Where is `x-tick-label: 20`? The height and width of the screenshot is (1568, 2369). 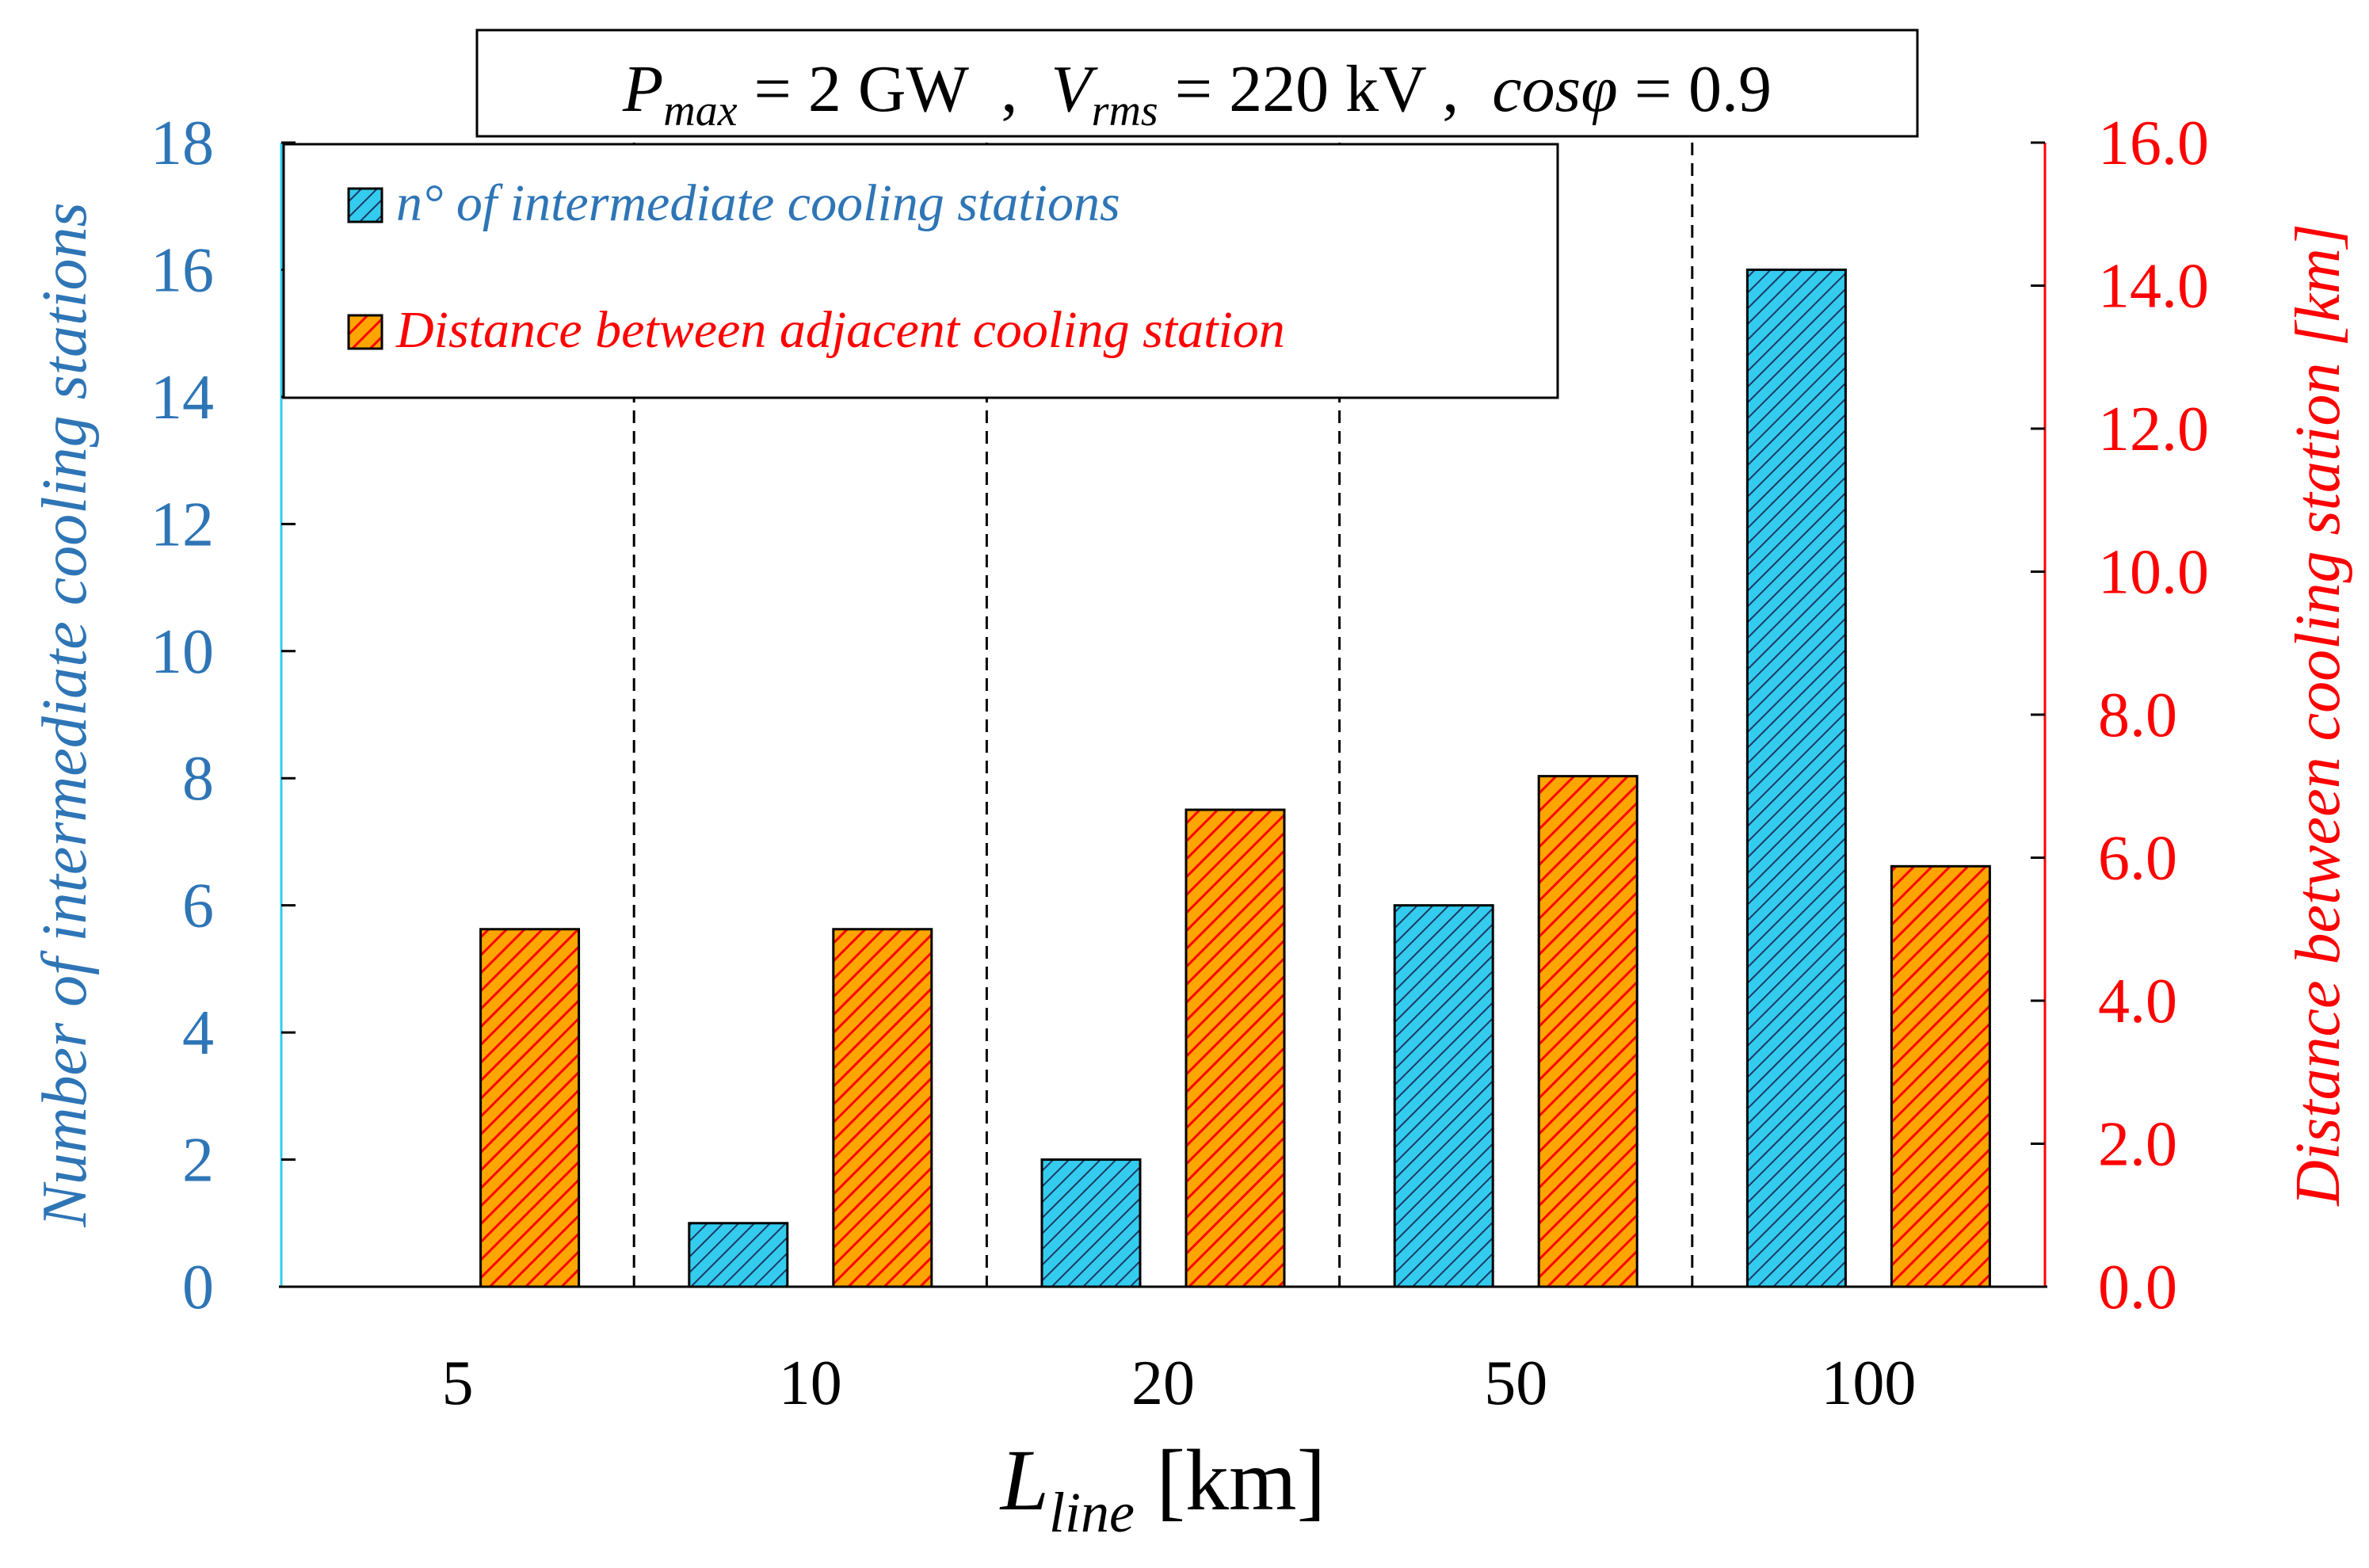 x-tick-label: 20 is located at coordinates (1163, 1383).